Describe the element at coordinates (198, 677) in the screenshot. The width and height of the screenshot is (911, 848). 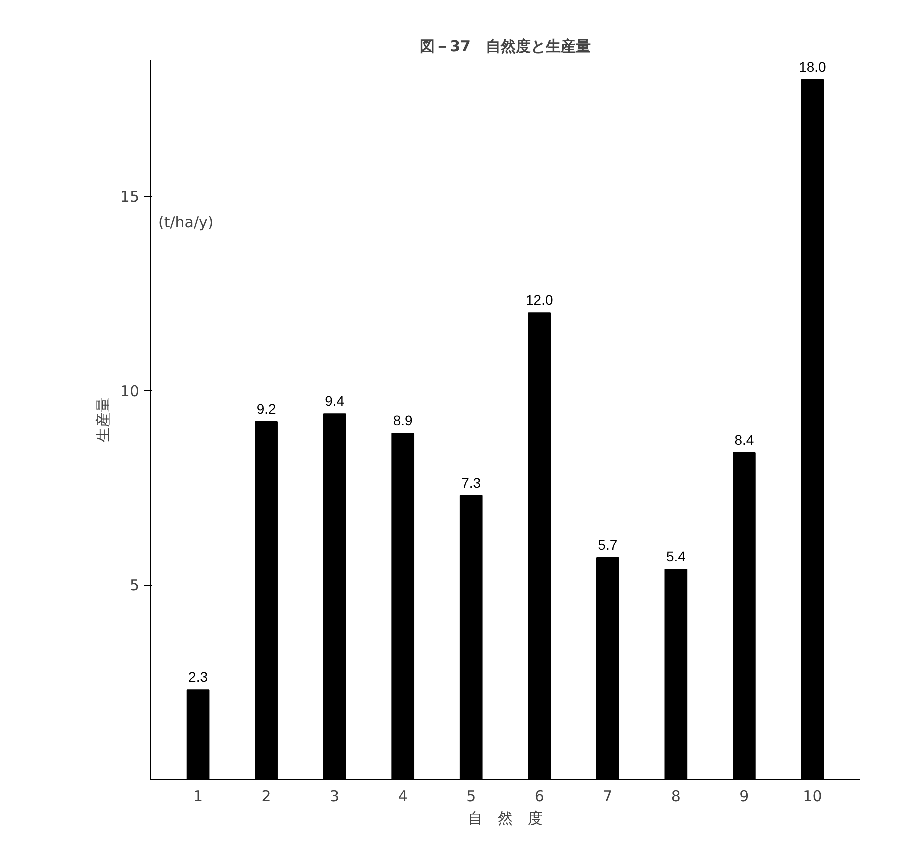
I see `data-label: 2.3` at that location.